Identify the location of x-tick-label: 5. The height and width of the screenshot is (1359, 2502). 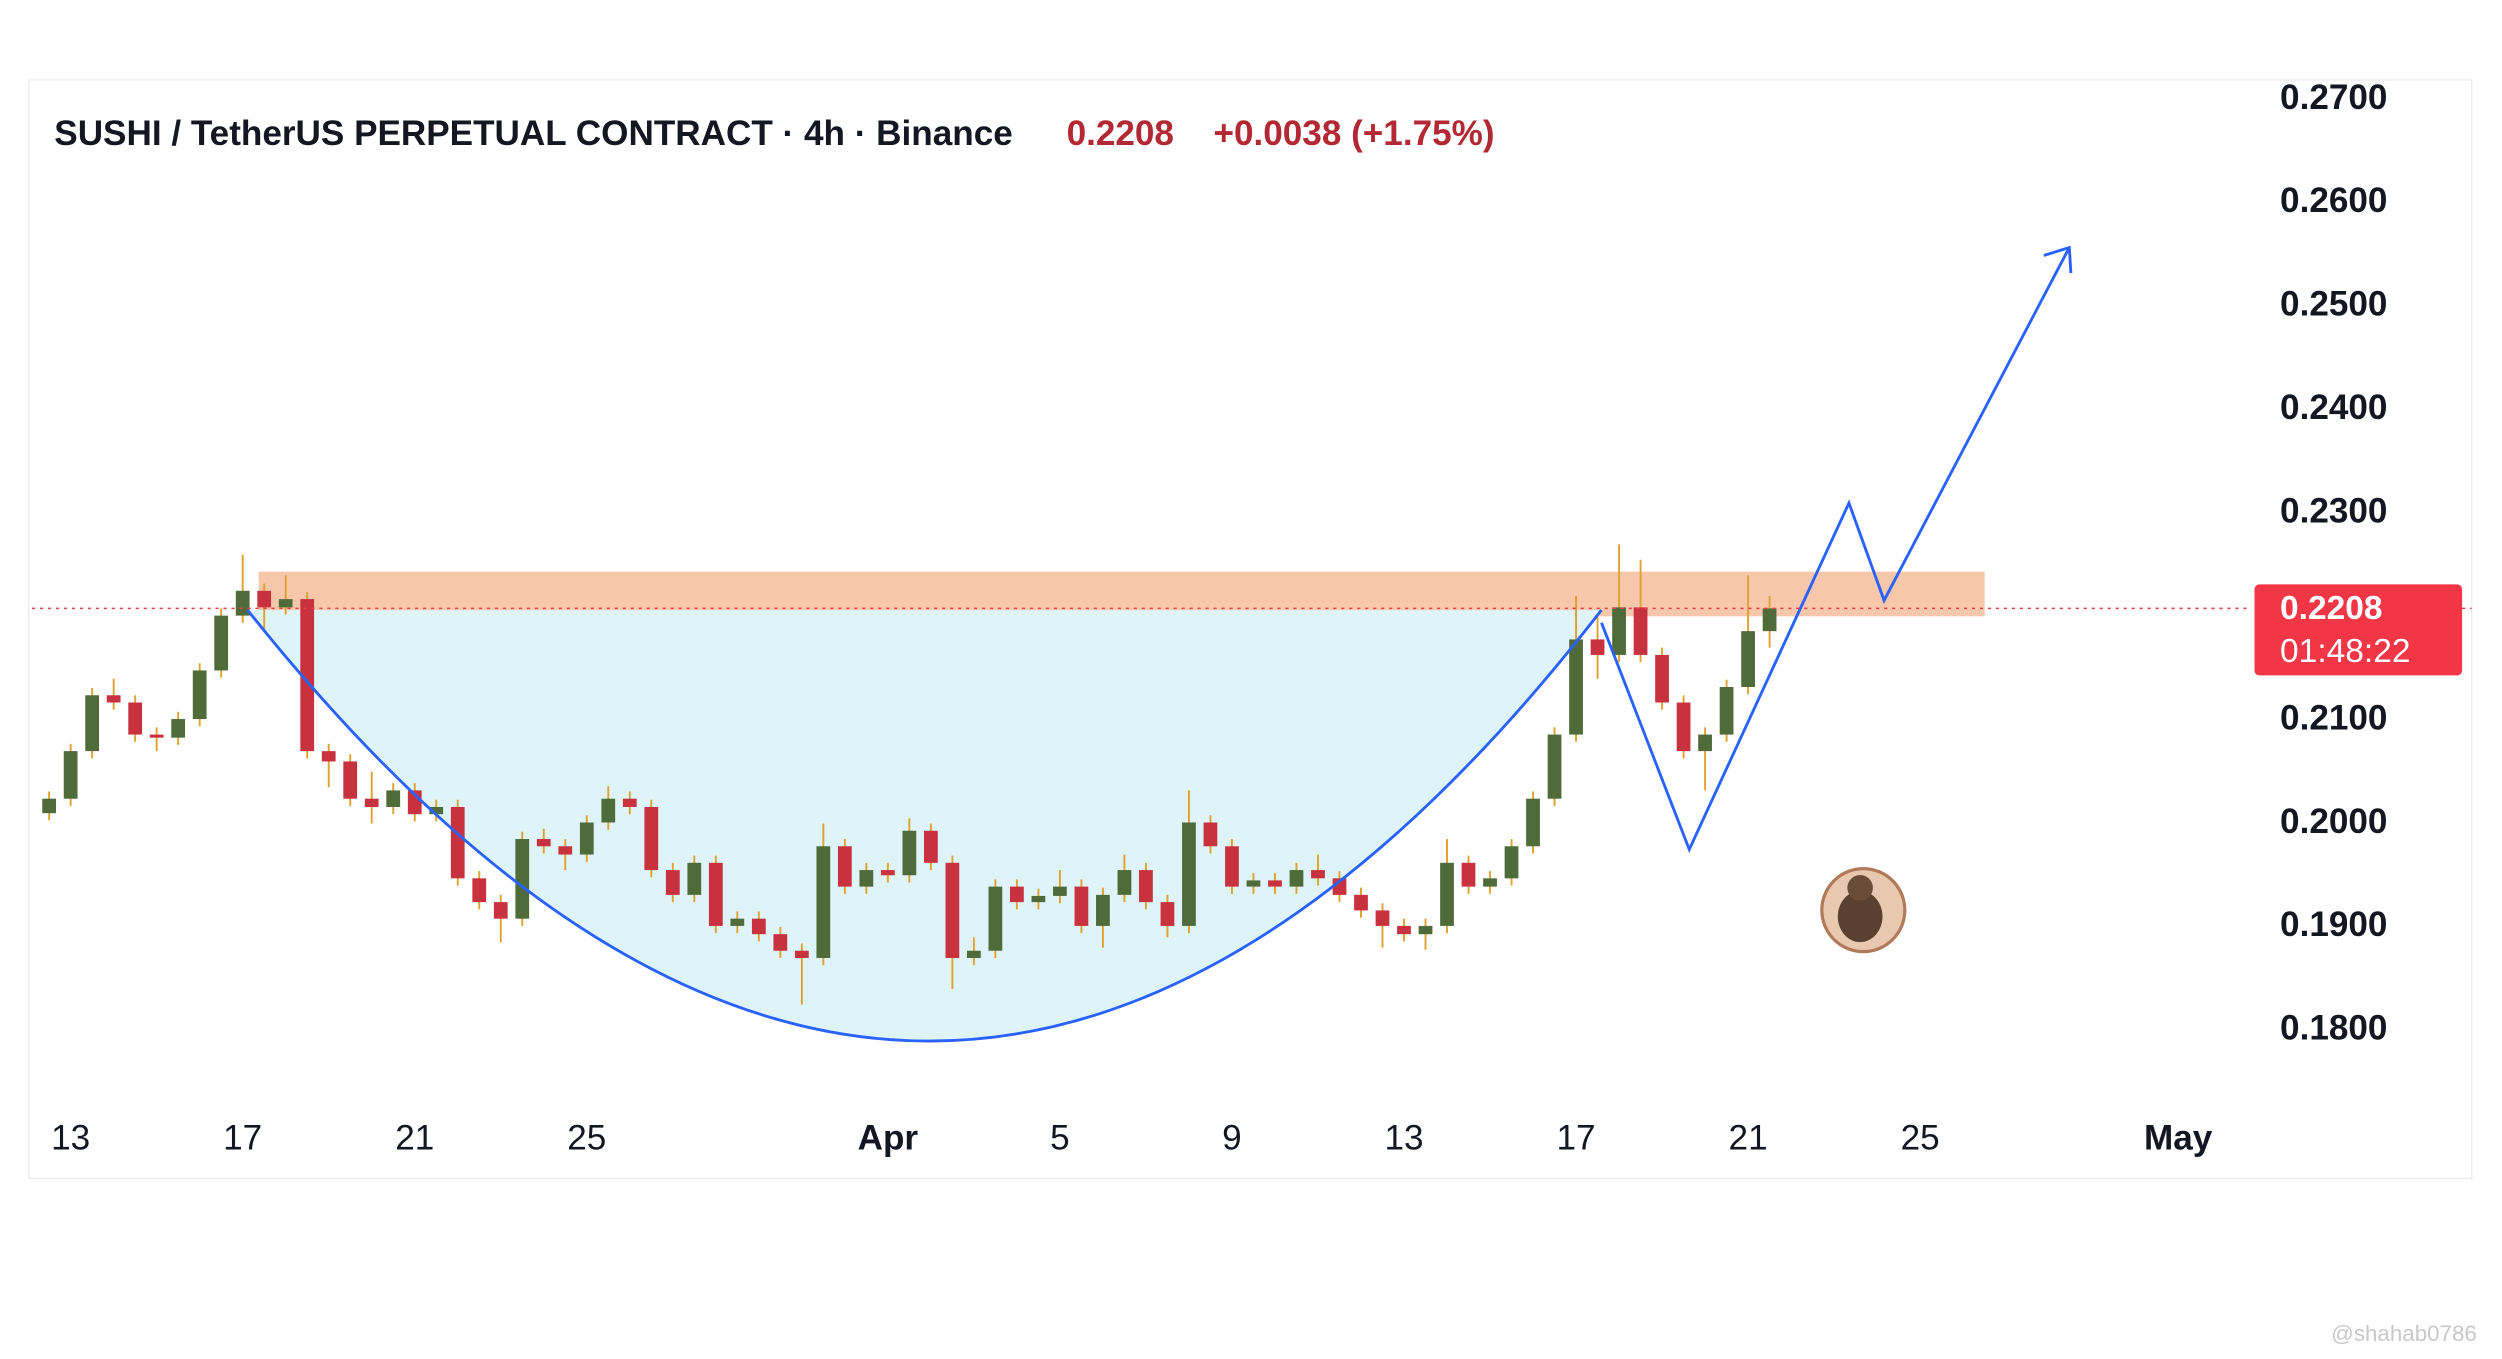
(1060, 1137).